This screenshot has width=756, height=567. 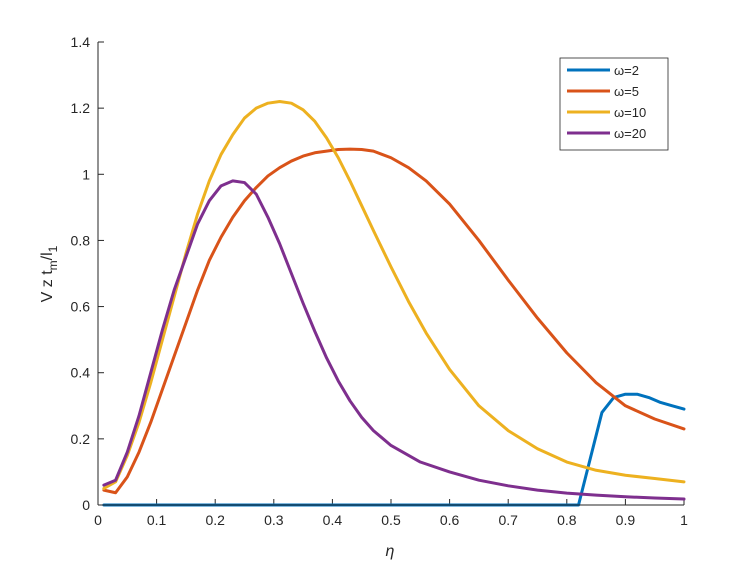 I want to click on y-tick-label: 1, so click(x=86, y=174).